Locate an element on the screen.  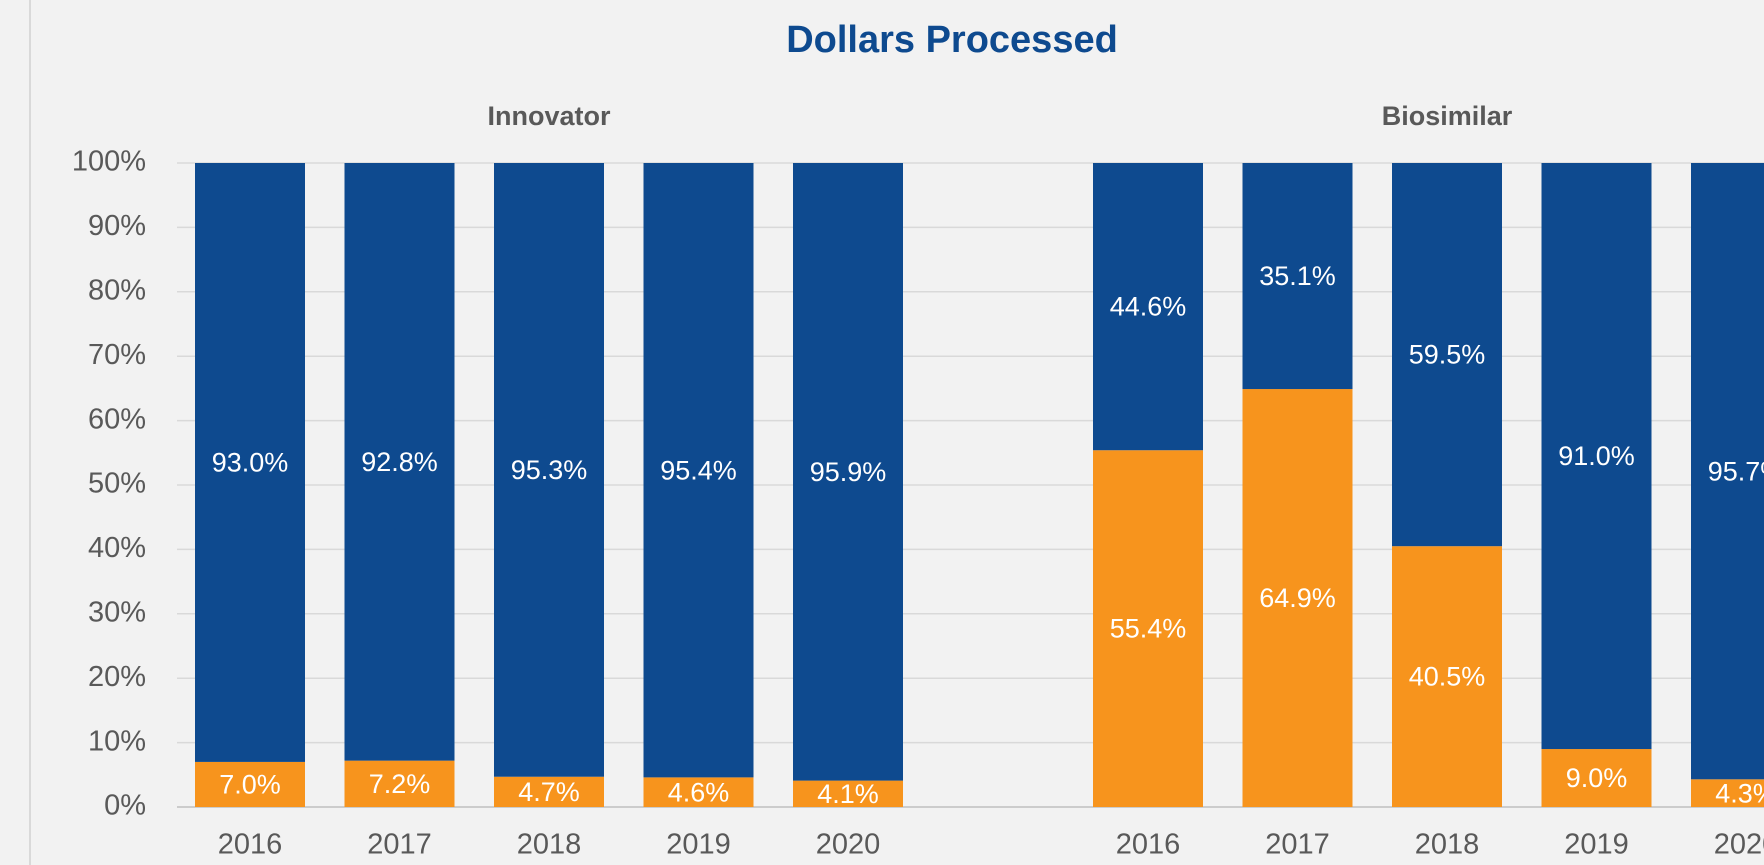
data-label: 4.1% is located at coordinates (848, 794).